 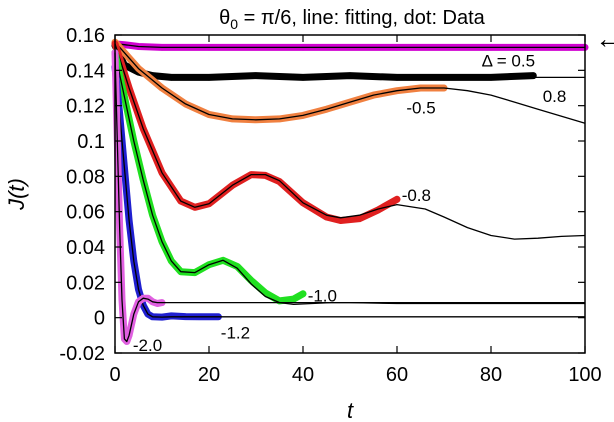 I want to click on series-label: -0.8, so click(x=416, y=195).